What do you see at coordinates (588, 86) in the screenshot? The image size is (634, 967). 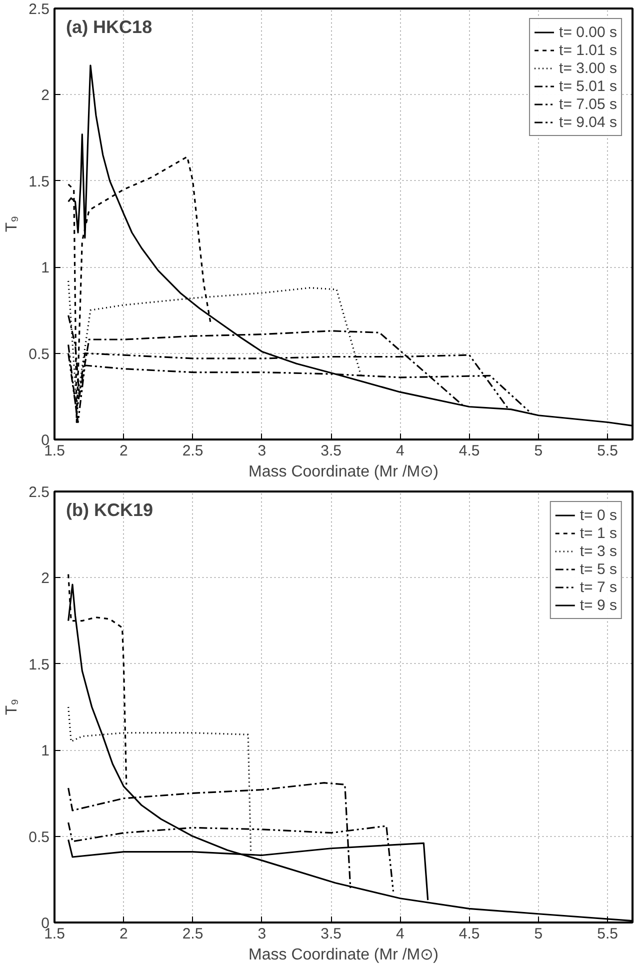 I see `legend-label: t= 5.01 s` at bounding box center [588, 86].